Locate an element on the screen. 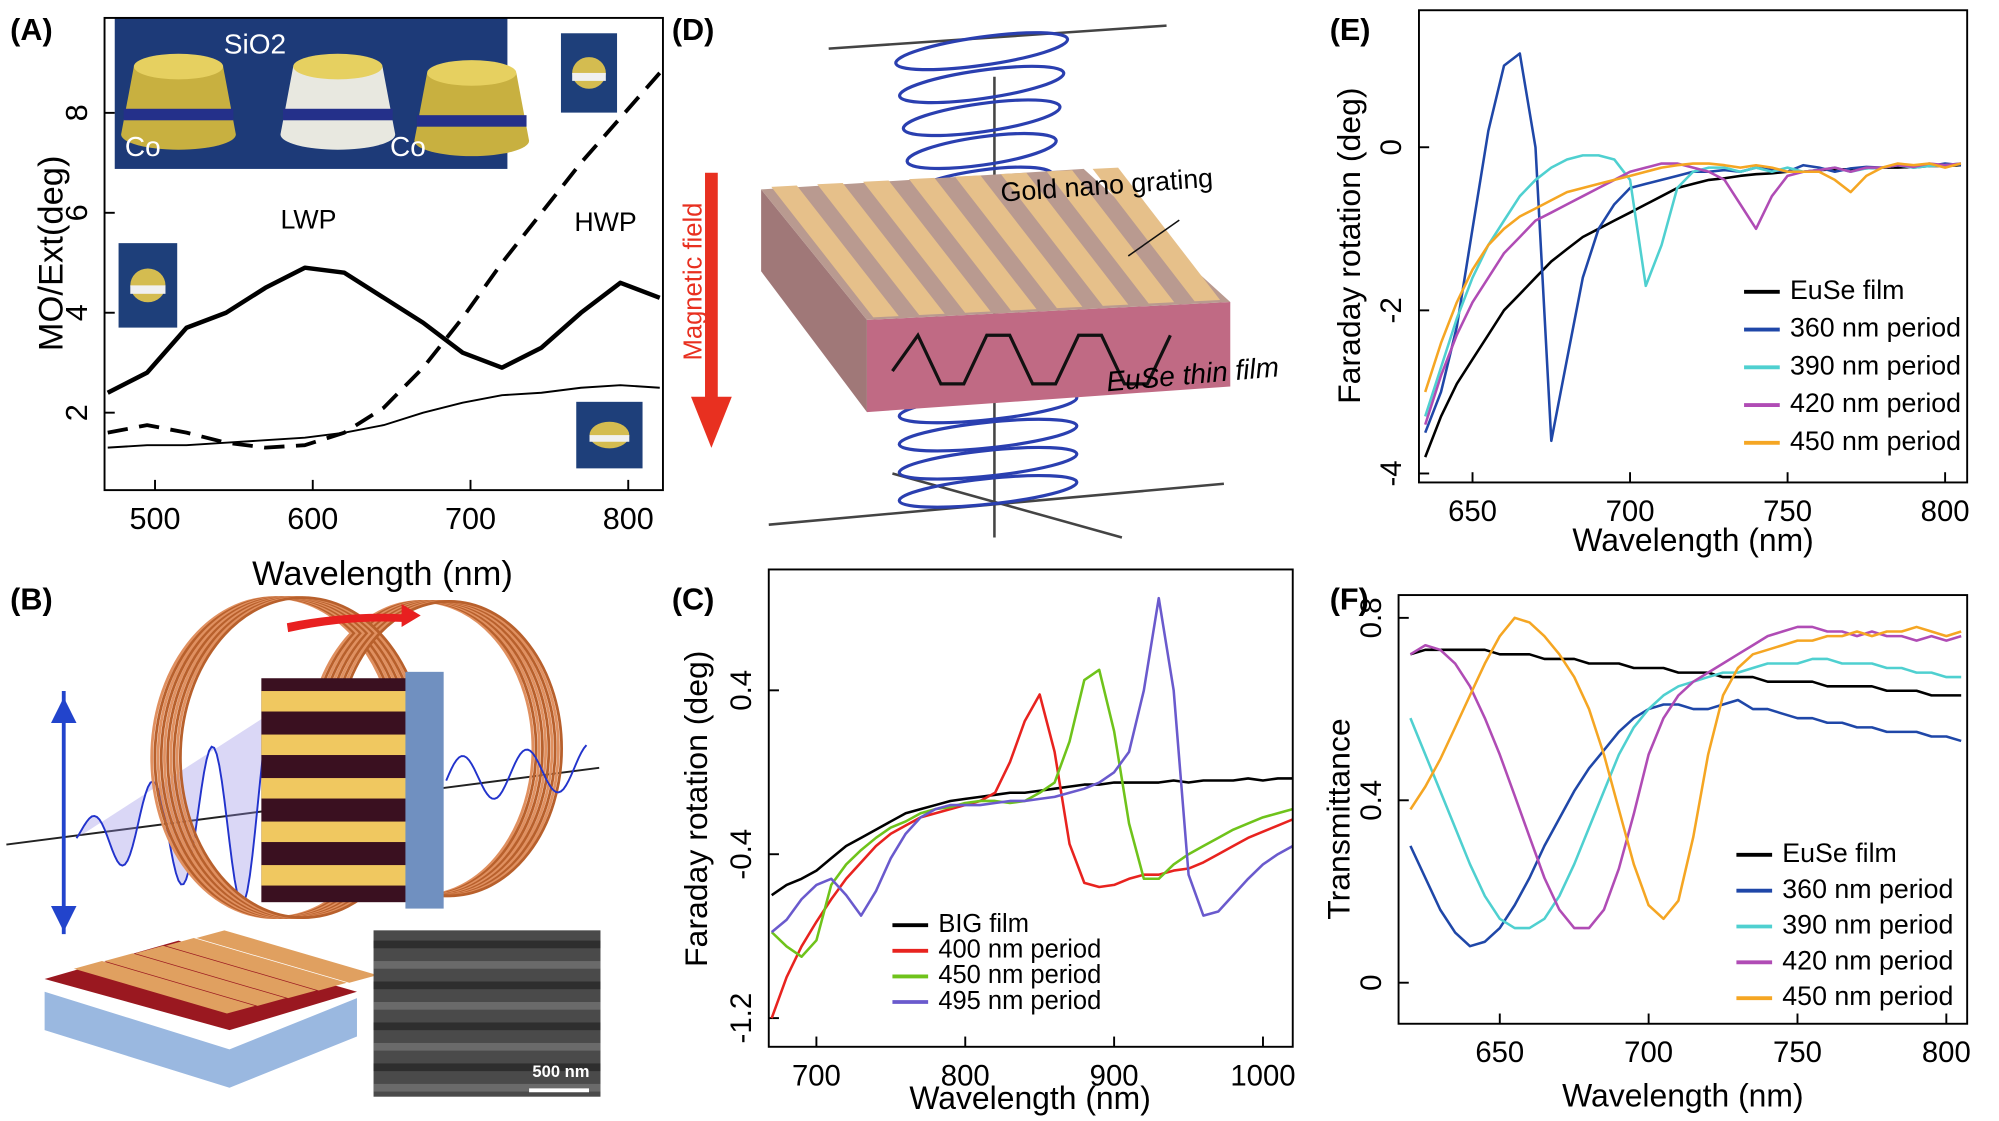 Image resolution: width=1999 pixels, height=1121 pixels. annotation: LWP is located at coordinates (309, 219).